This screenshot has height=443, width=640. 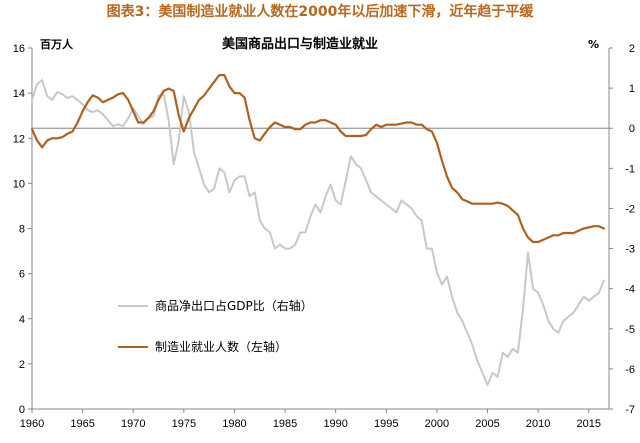 What do you see at coordinates (487, 424) in the screenshot?
I see `x-tick-label: 2005` at bounding box center [487, 424].